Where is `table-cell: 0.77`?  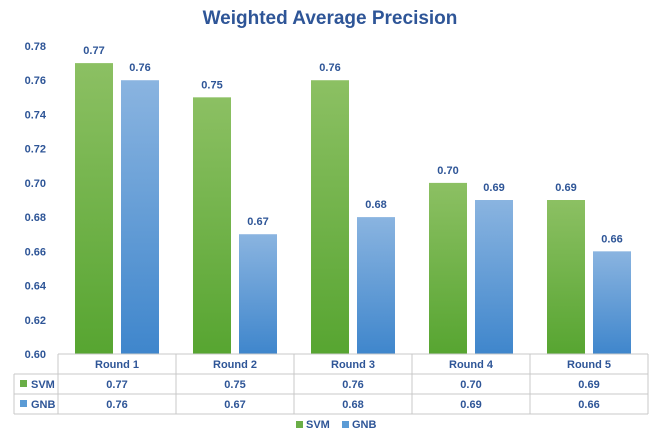 table-cell: 0.77 is located at coordinates (116, 385).